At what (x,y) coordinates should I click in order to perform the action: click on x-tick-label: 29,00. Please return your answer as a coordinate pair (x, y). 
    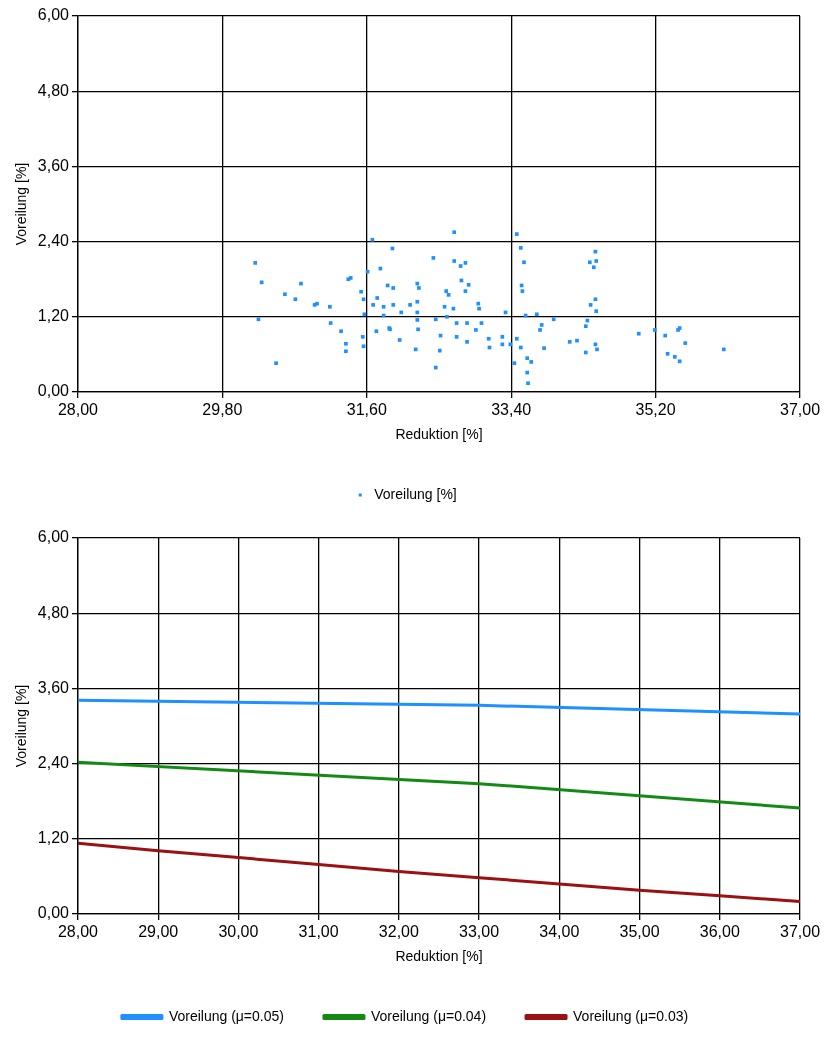
    Looking at the image, I should click on (158, 932).